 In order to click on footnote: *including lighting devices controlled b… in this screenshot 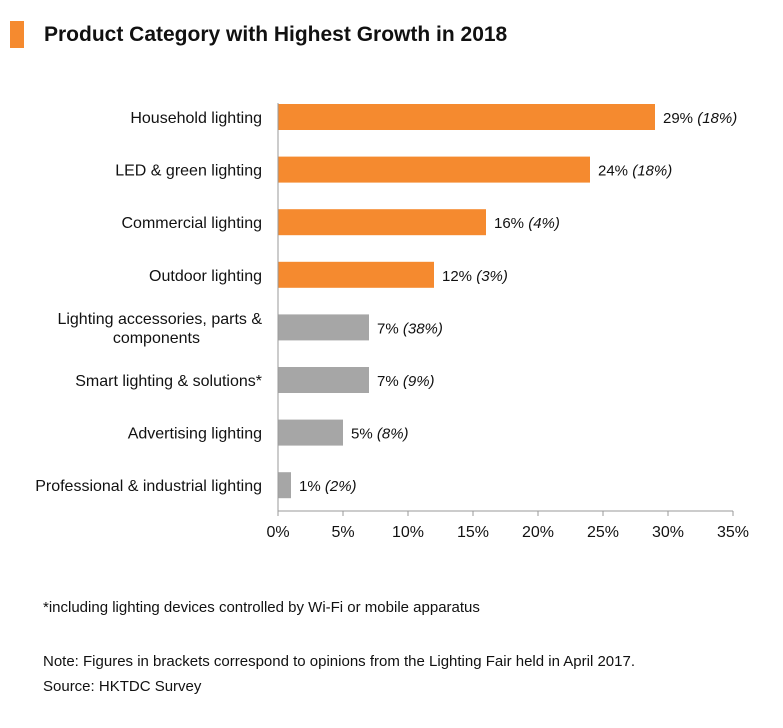, I will do `click(261, 607)`.